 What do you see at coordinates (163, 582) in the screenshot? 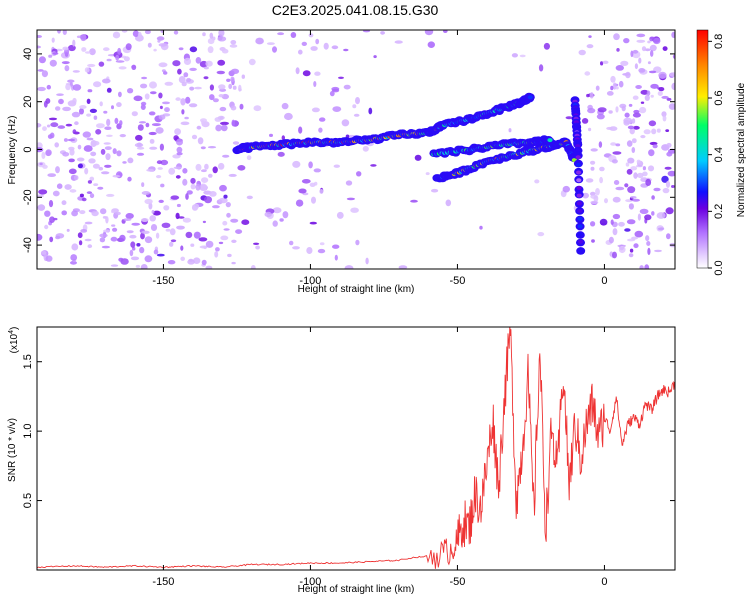
I see `x-tick-label: -150` at bounding box center [163, 582].